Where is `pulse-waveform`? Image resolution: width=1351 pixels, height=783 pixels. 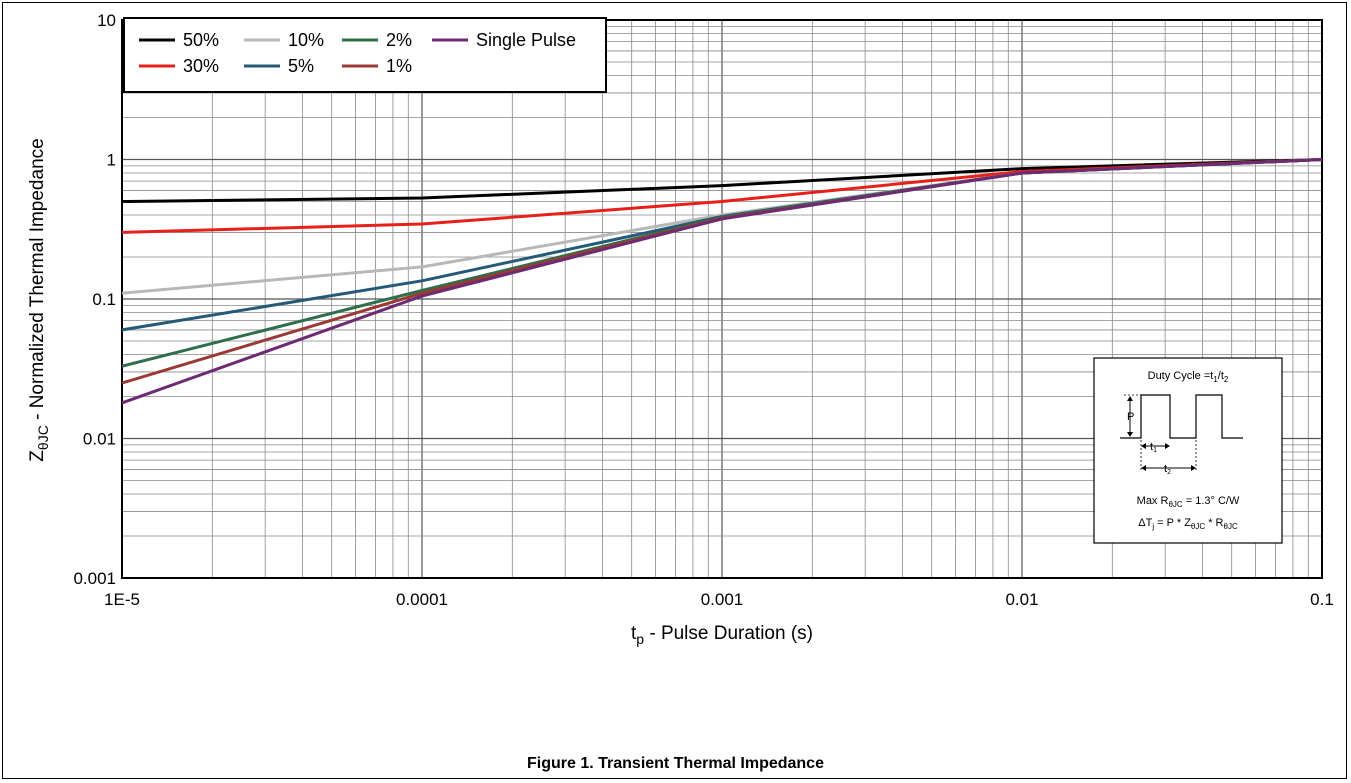
pulse-waveform is located at coordinates (1181, 416).